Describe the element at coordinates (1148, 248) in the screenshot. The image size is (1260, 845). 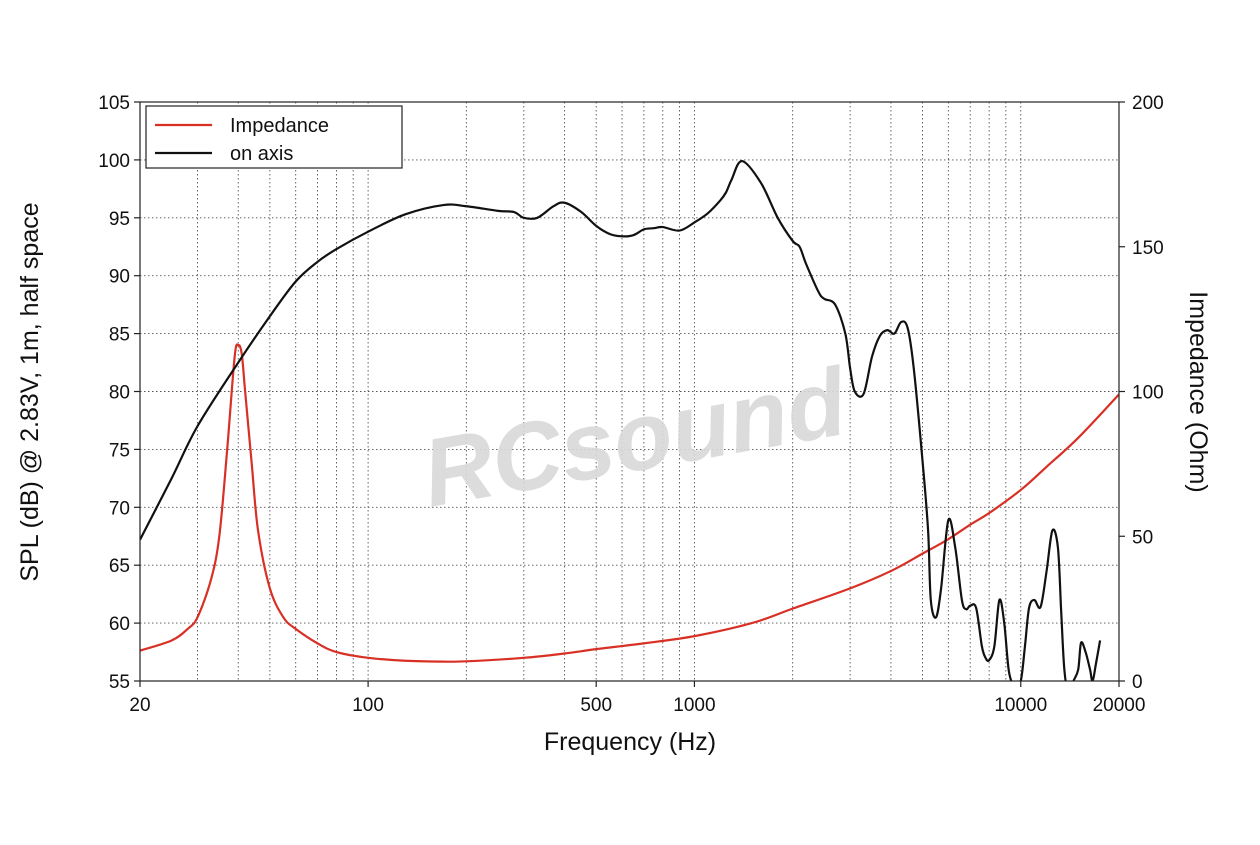
I see `y2-tick-label: 150` at that location.